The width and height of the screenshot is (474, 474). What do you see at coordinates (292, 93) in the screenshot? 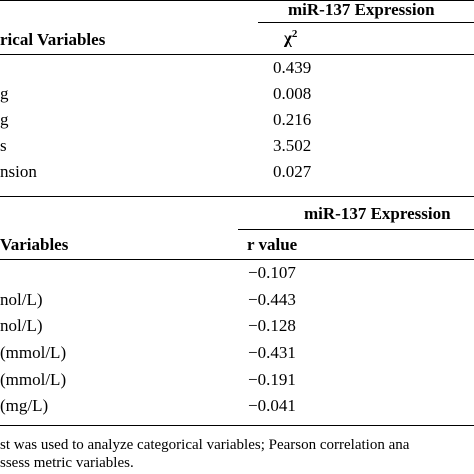
I see `table1-row-value: 0.008` at bounding box center [292, 93].